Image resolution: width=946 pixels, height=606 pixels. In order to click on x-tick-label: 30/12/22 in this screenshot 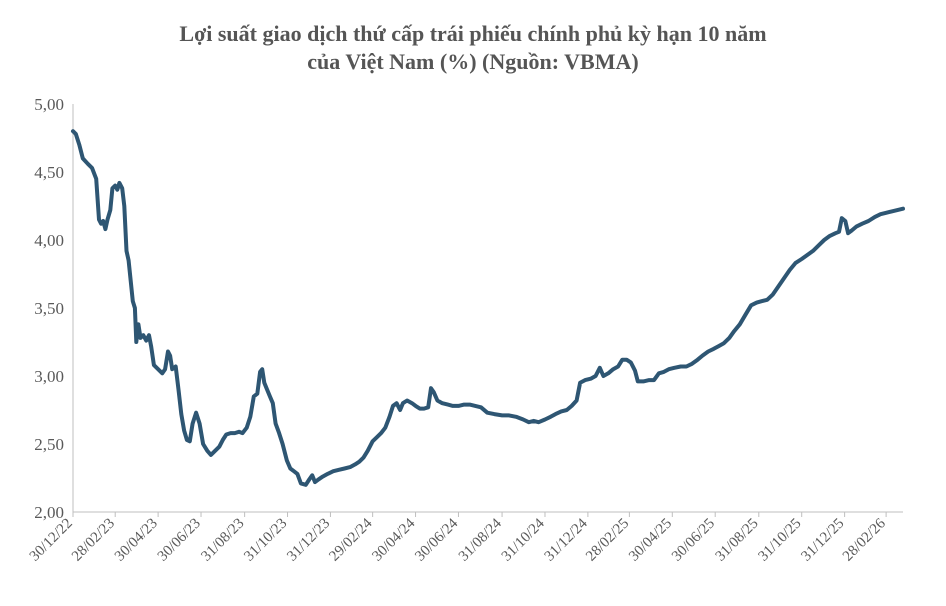, I will do `click(51, 540)`.